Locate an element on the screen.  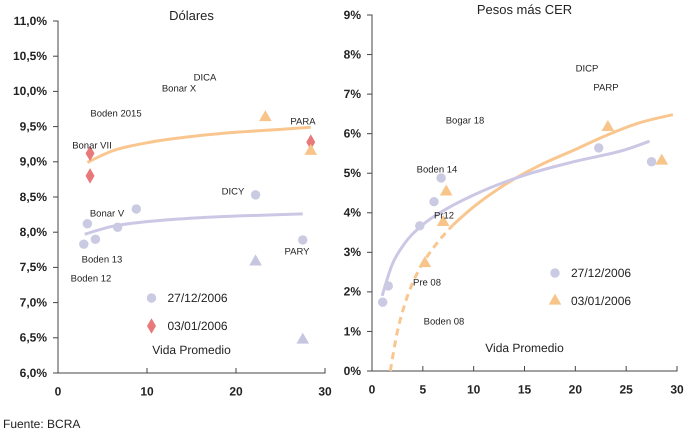
y-tick-label: 9% is located at coordinates (353, 15).